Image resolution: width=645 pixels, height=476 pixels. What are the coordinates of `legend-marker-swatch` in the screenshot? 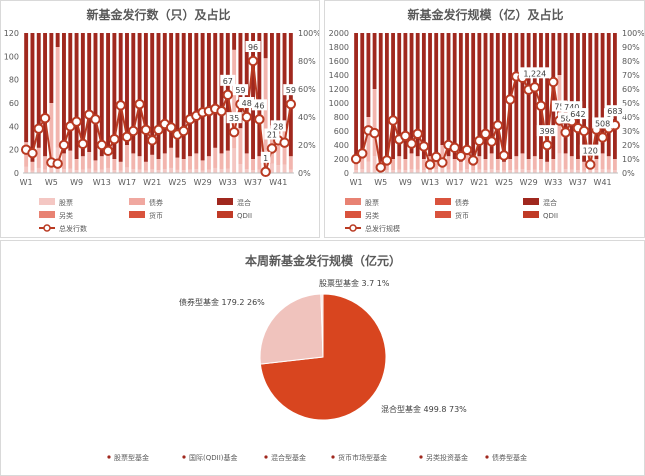 It's located at (353, 228).